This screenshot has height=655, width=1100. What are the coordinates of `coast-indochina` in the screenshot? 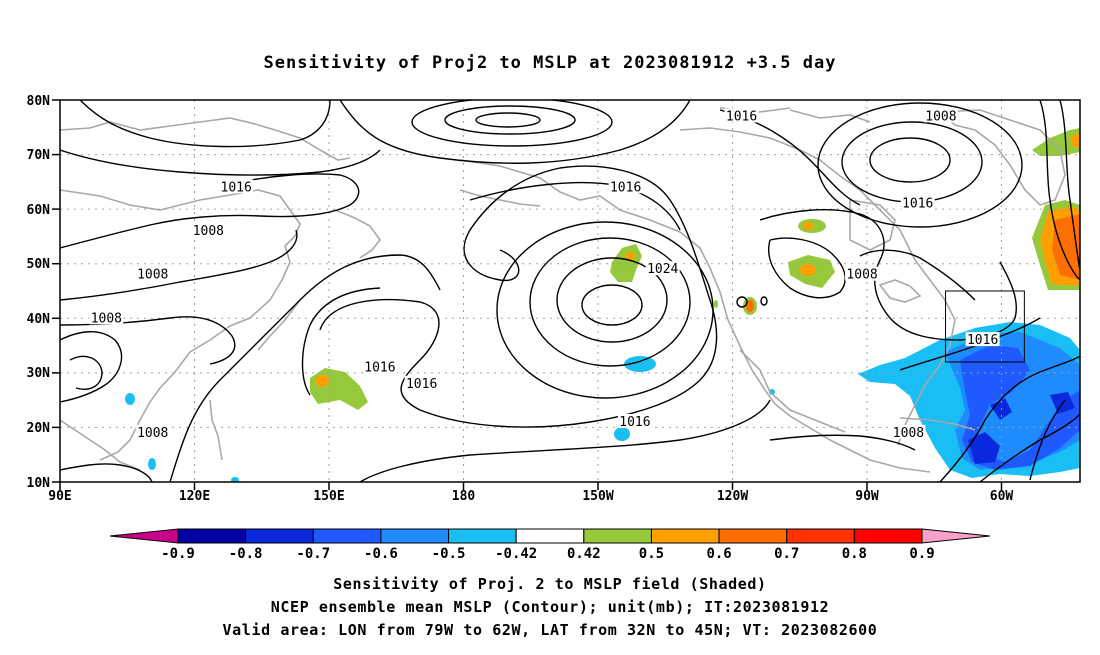 It's located at (100, 445).